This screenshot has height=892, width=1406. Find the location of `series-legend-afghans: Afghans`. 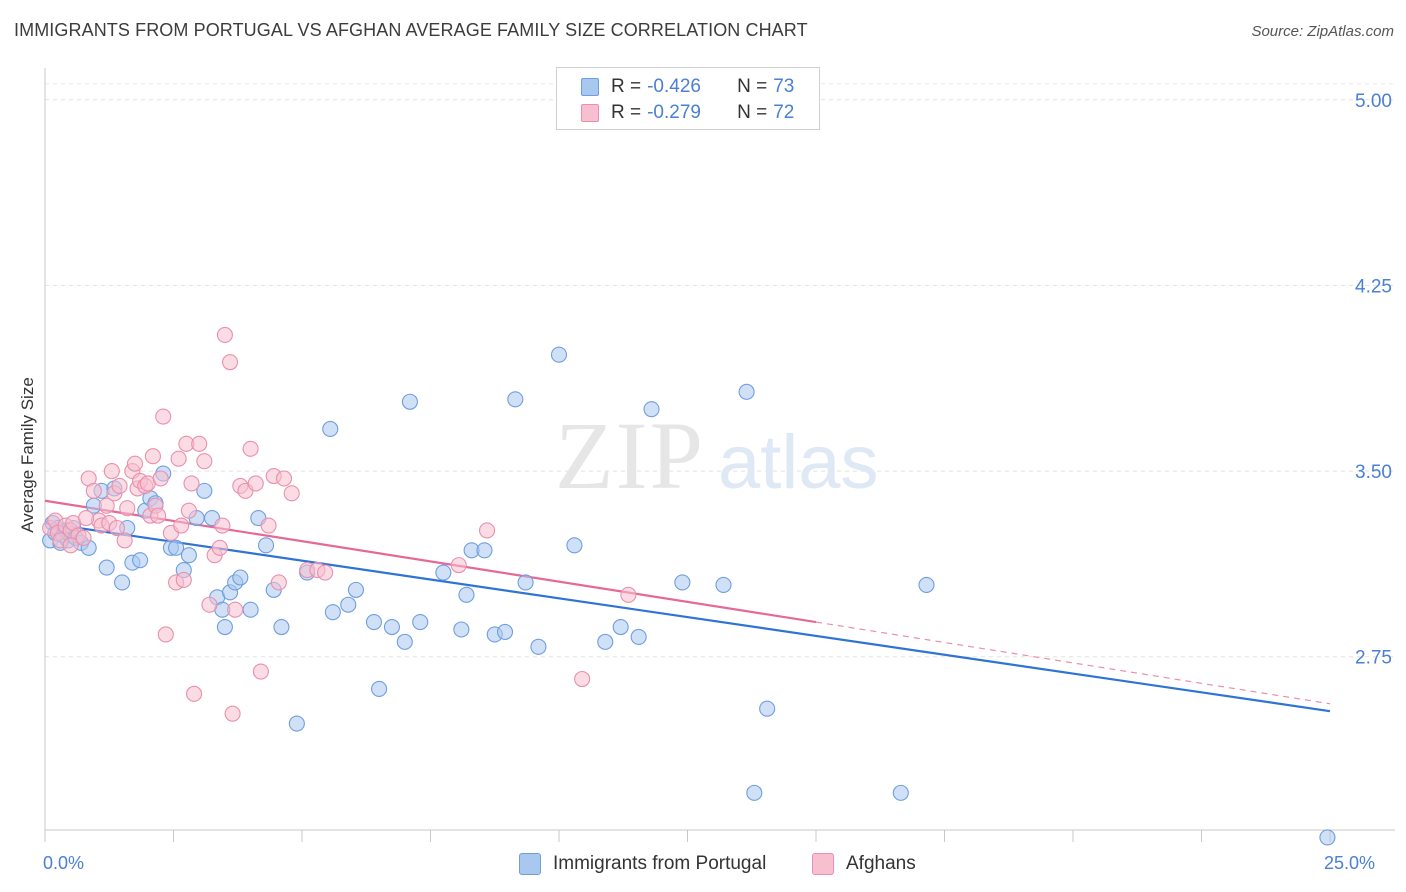

series-legend-afghans: Afghans is located at coordinates (864, 864).